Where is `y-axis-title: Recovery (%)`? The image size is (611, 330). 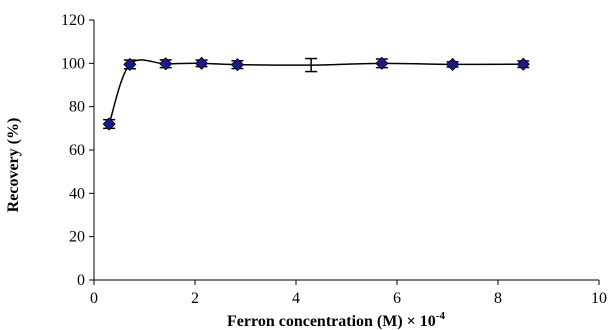 y-axis-title: Recovery (%) is located at coordinates (13, 165).